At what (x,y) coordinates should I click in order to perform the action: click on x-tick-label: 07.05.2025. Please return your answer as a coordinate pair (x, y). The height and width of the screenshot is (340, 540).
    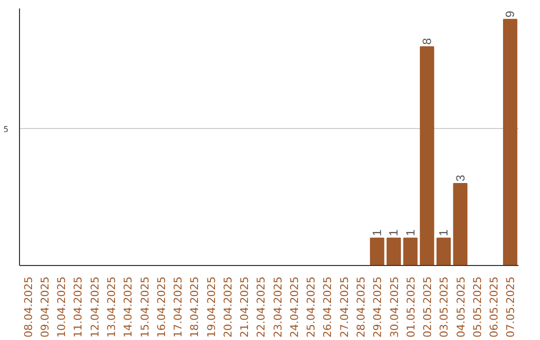
    Looking at the image, I should click on (511, 307).